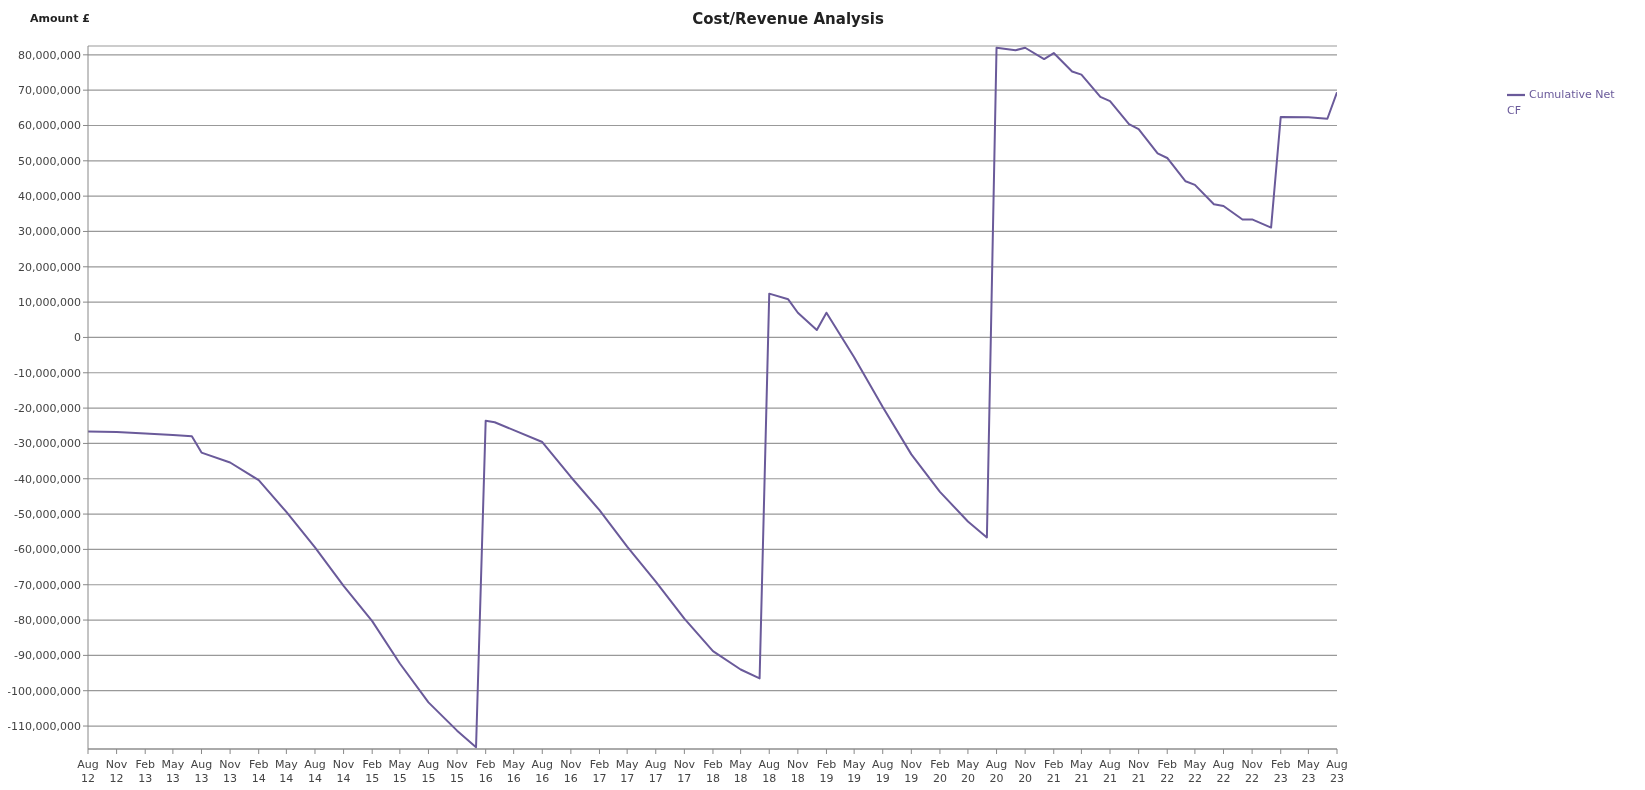  Describe the element at coordinates (1280, 771) in the screenshot. I see `x-tick-label: Feb 23` at that location.